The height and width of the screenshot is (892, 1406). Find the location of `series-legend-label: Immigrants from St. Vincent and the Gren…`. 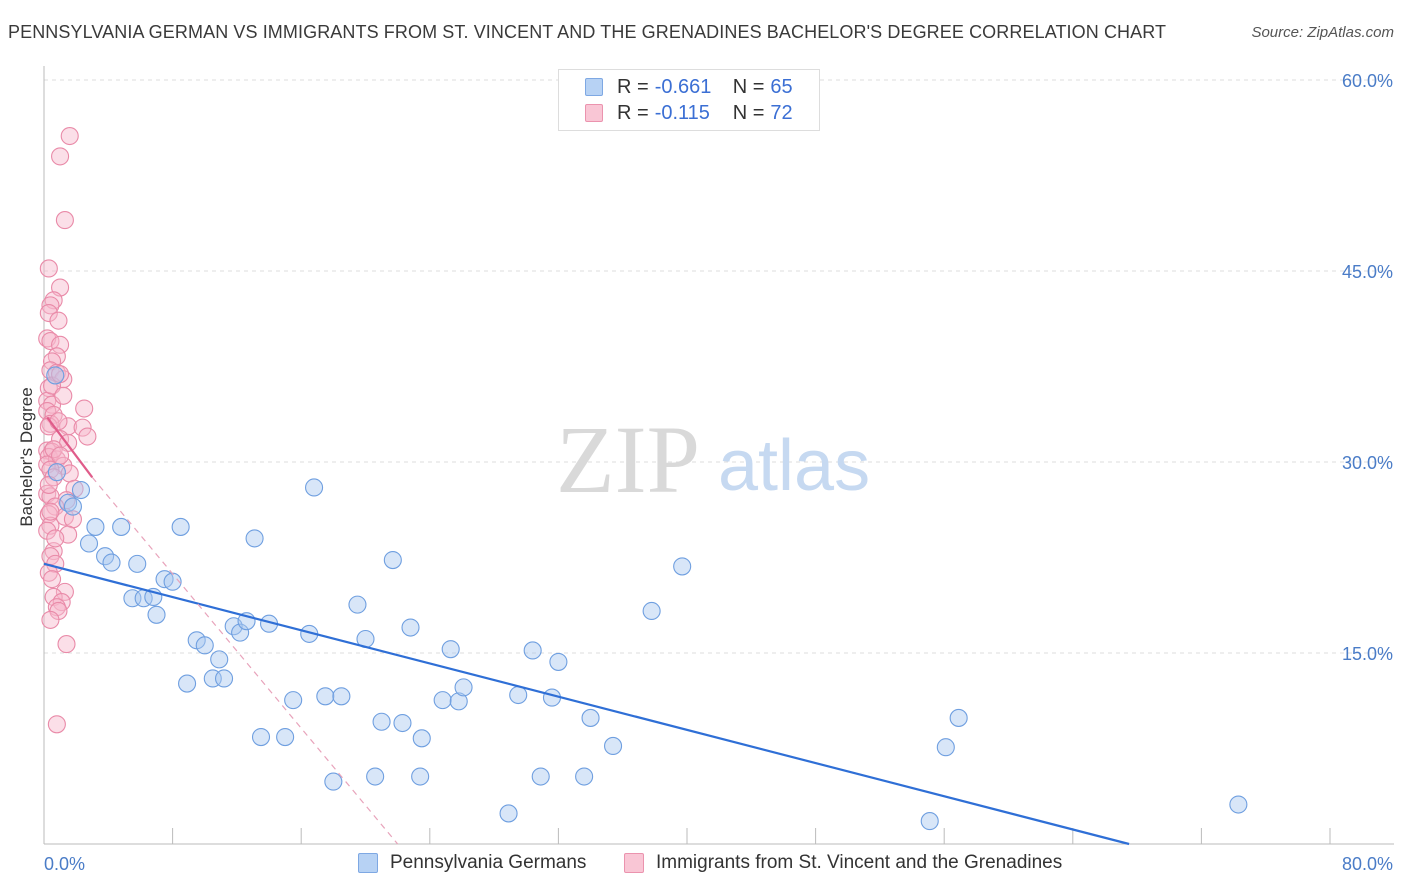

series-legend-label: Immigrants from St. Vincent and the Gren… is located at coordinates (859, 862).